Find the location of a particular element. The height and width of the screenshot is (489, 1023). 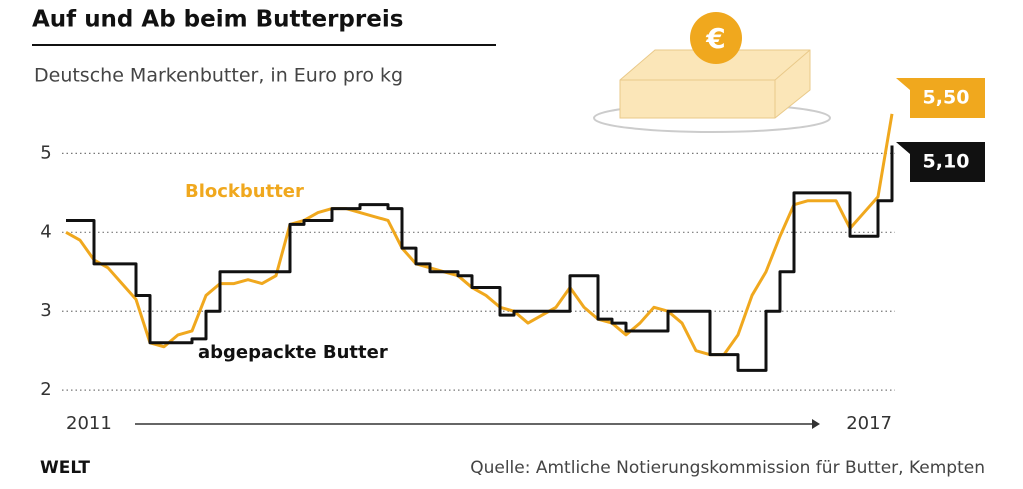

x-tick-label: 2017 is located at coordinates (869, 423).